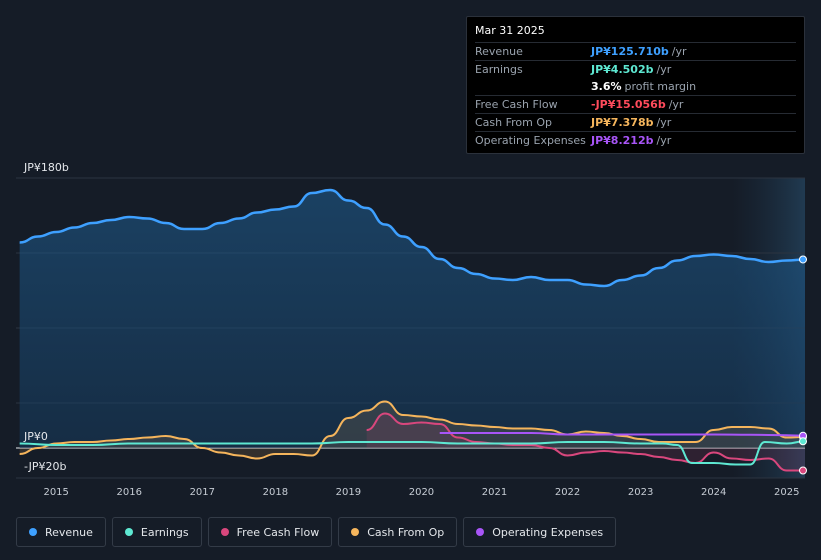 The image size is (821, 560). What do you see at coordinates (510, 30) in the screenshot?
I see `tooltip-date: Mar 31 2025` at bounding box center [510, 30].